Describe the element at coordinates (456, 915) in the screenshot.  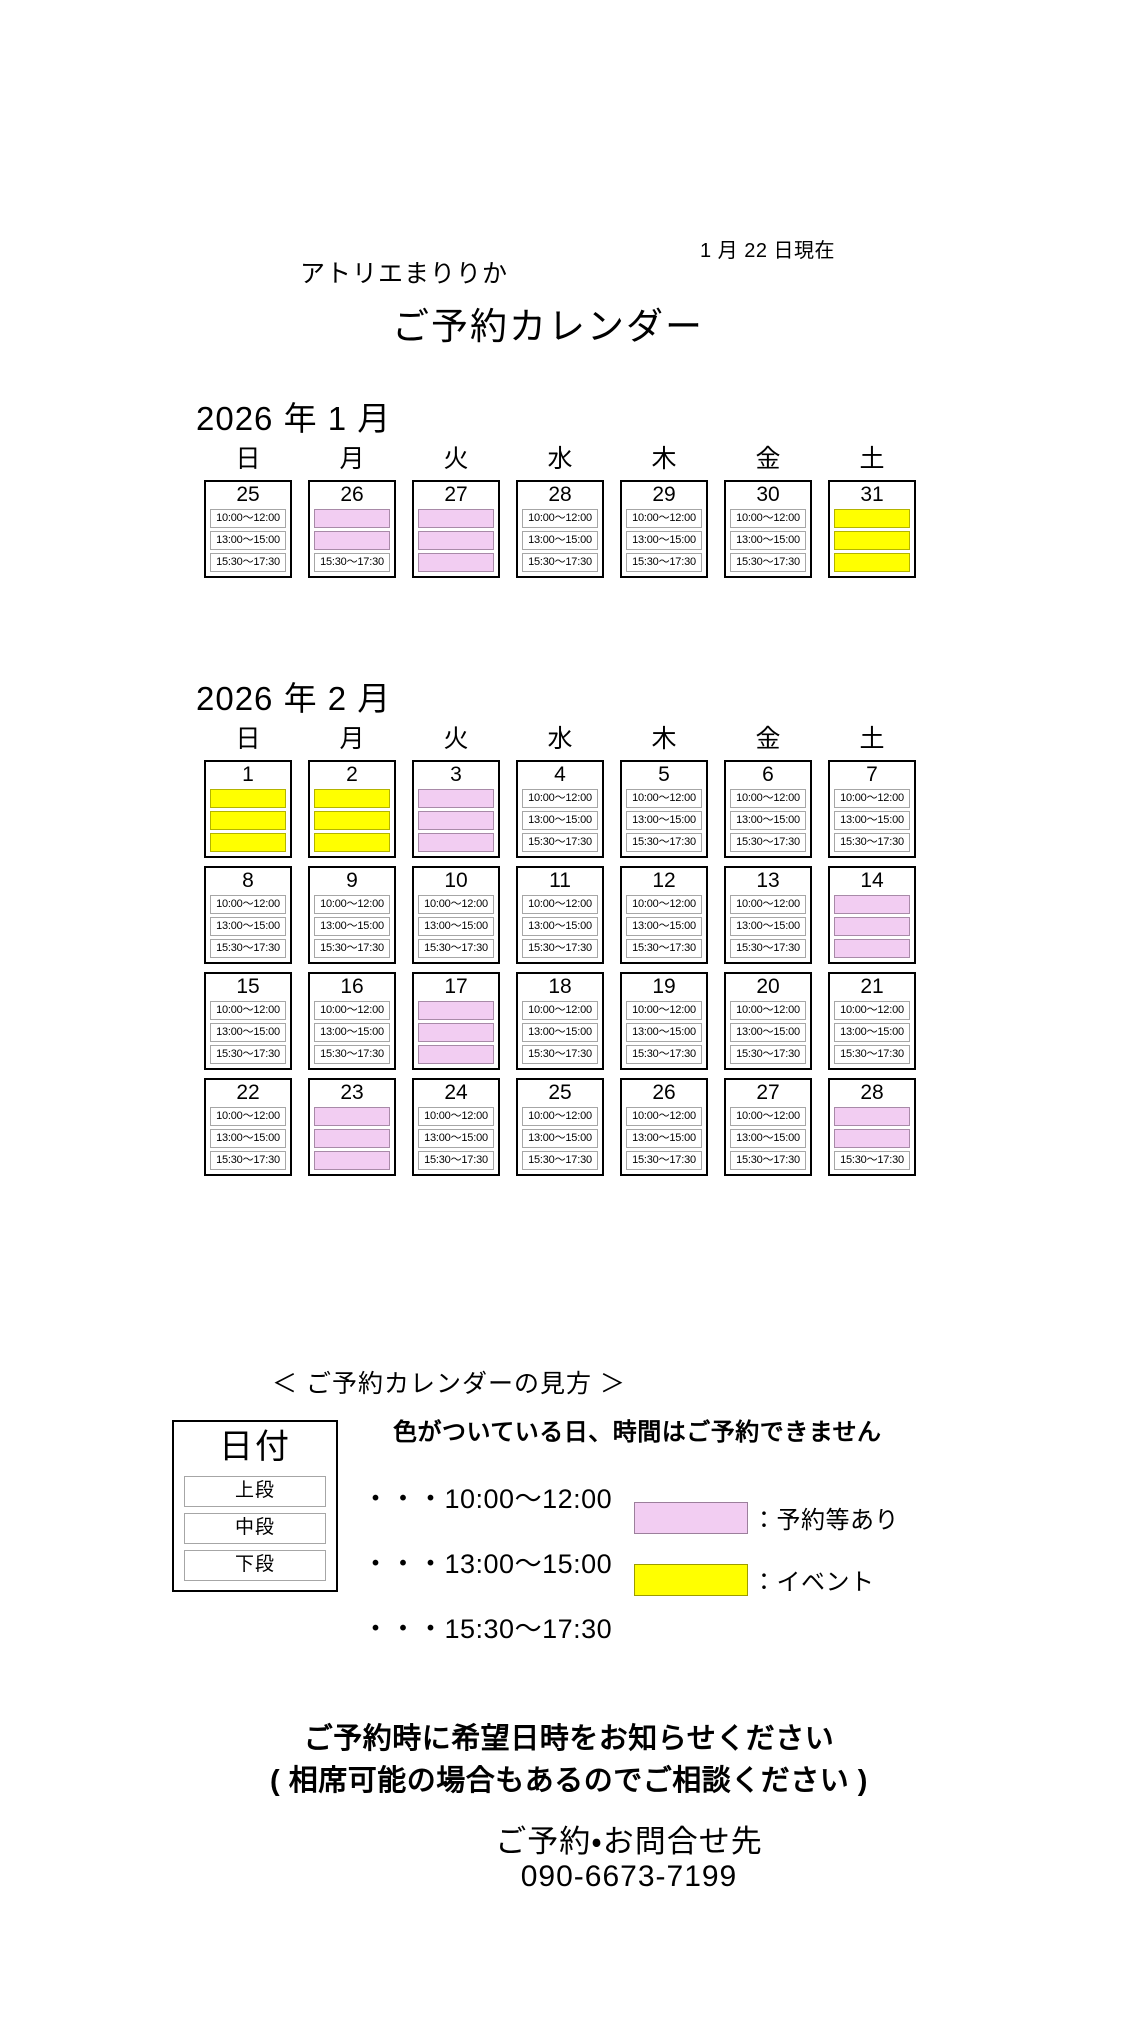
I see `day-cell-10: 10 10:00〜12:00 13:00〜15:00 15:30〜17:30` at that location.